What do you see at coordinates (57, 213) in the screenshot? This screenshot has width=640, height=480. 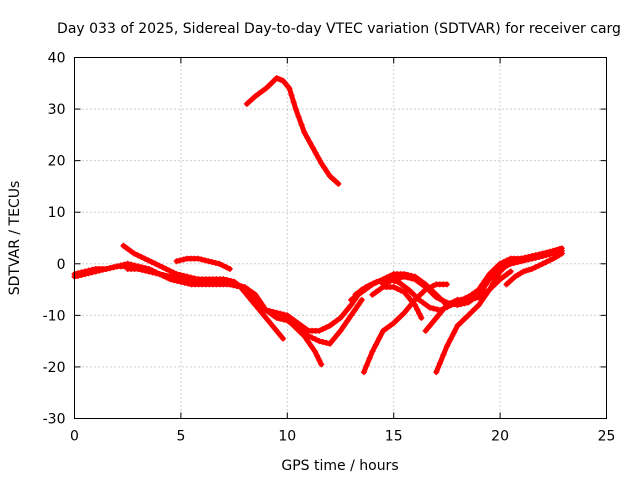 I see `y-tick-label: 10` at bounding box center [57, 213].